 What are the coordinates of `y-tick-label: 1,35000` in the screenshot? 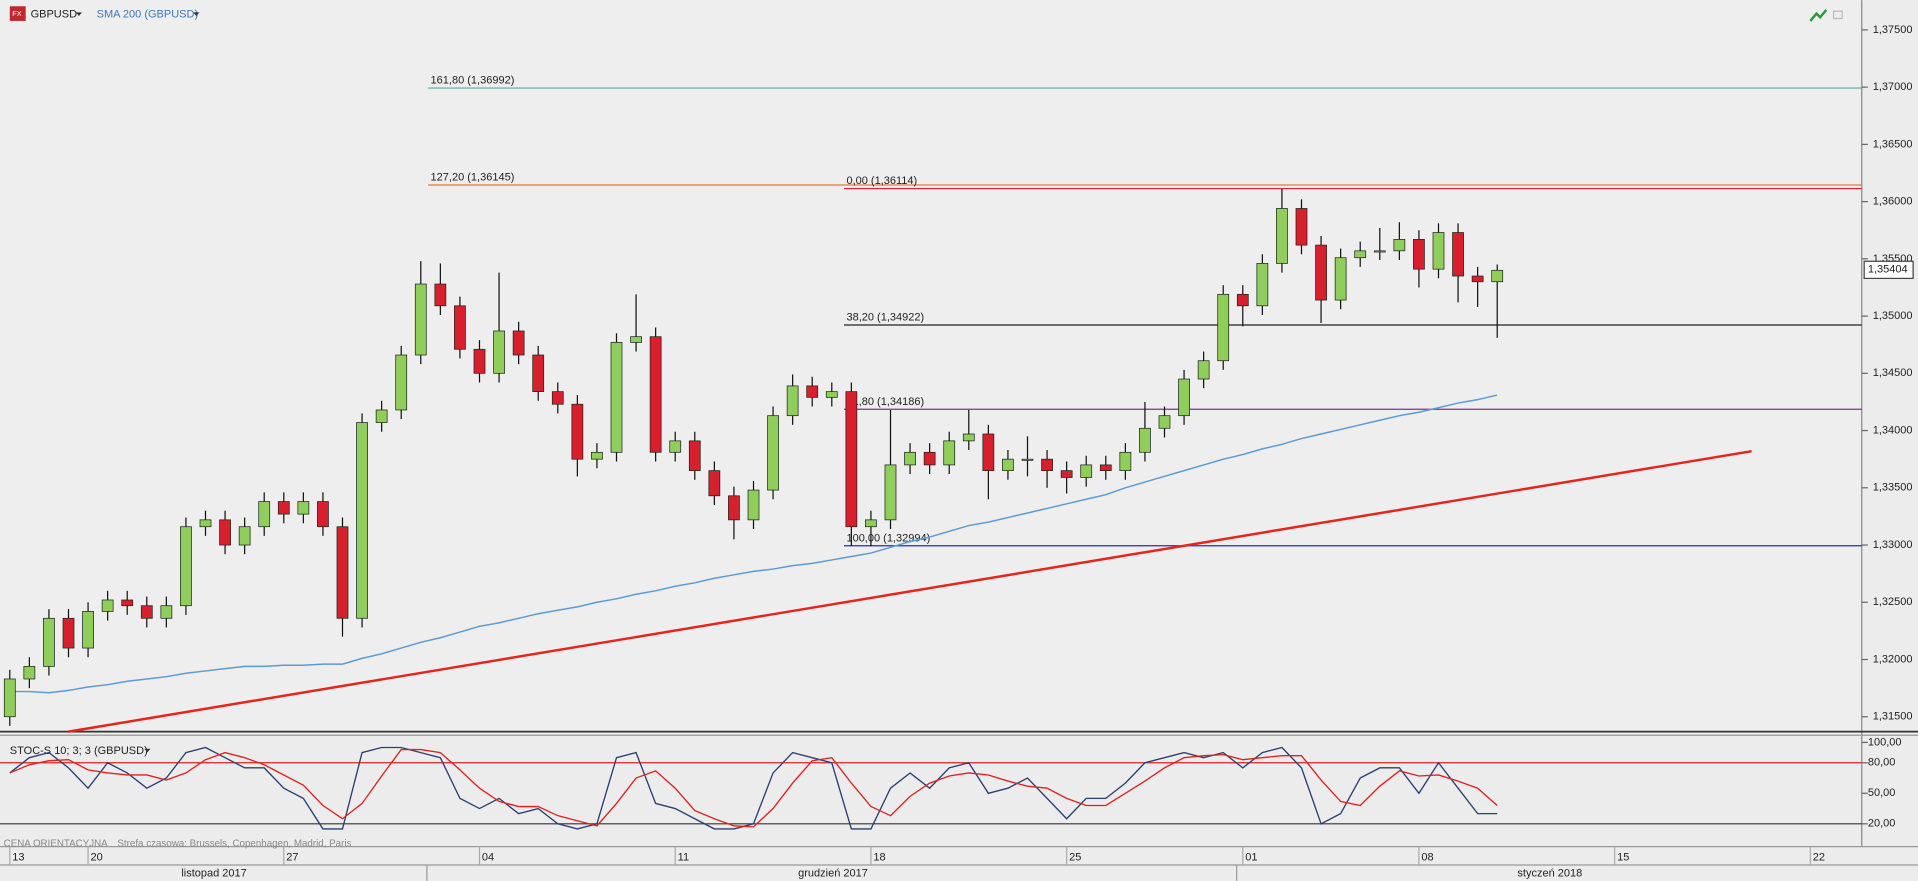 It's located at (1893, 316).